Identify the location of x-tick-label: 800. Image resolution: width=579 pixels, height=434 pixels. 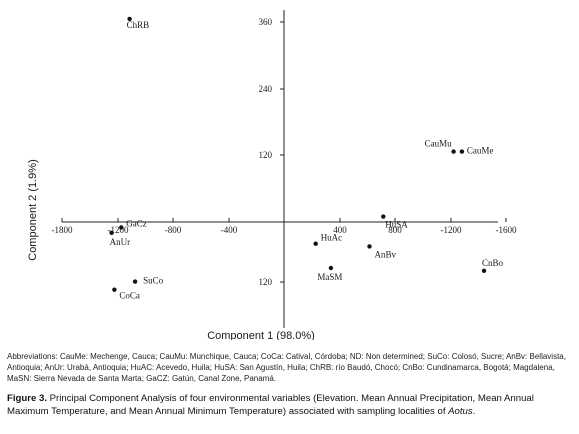
(395, 230).